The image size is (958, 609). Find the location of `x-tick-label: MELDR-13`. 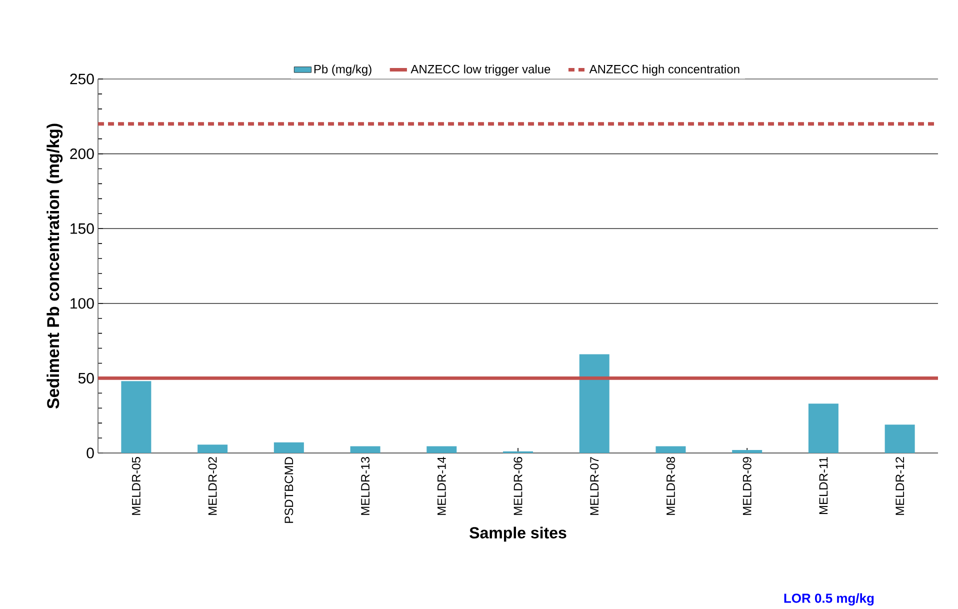

x-tick-label: MELDR-13 is located at coordinates (365, 486).